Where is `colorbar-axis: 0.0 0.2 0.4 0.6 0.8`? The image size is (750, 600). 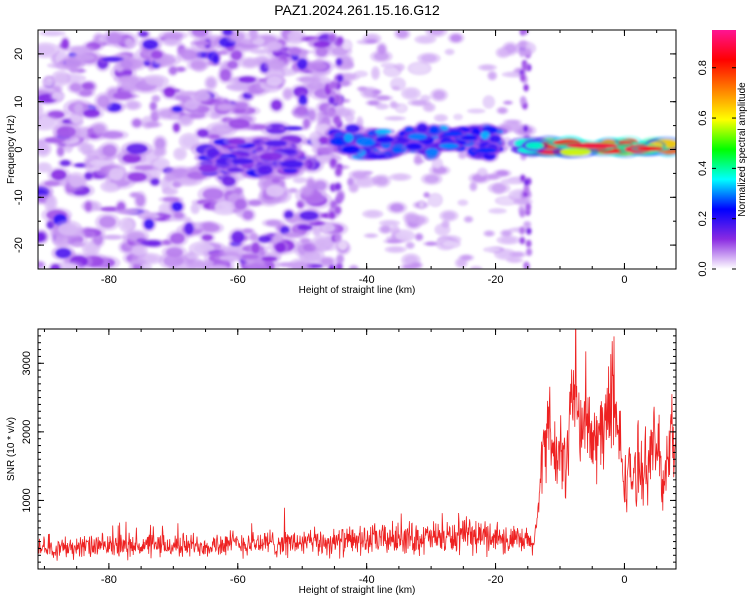 colorbar-axis: 0.0 0.2 0.4 0.6 0.8 is located at coordinates (716, 168).